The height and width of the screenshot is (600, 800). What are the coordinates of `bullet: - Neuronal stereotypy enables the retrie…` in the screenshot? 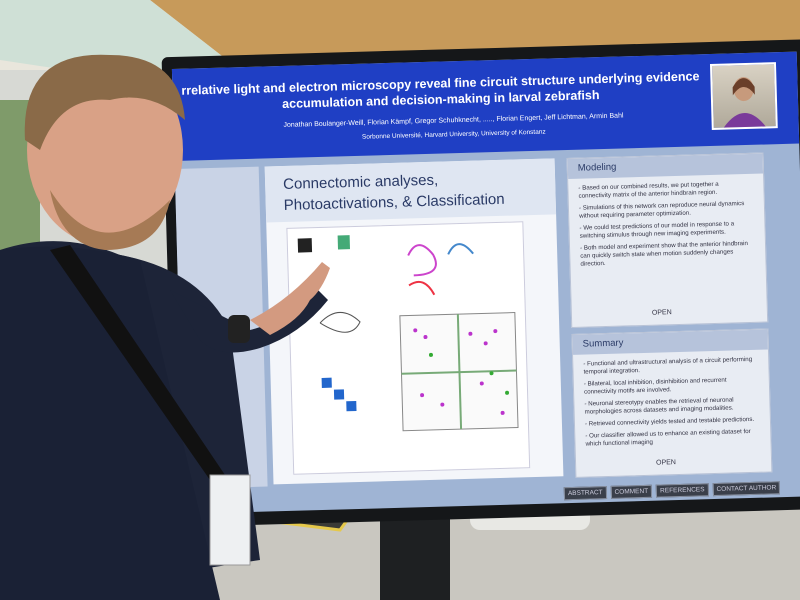 It's located at (659, 406).